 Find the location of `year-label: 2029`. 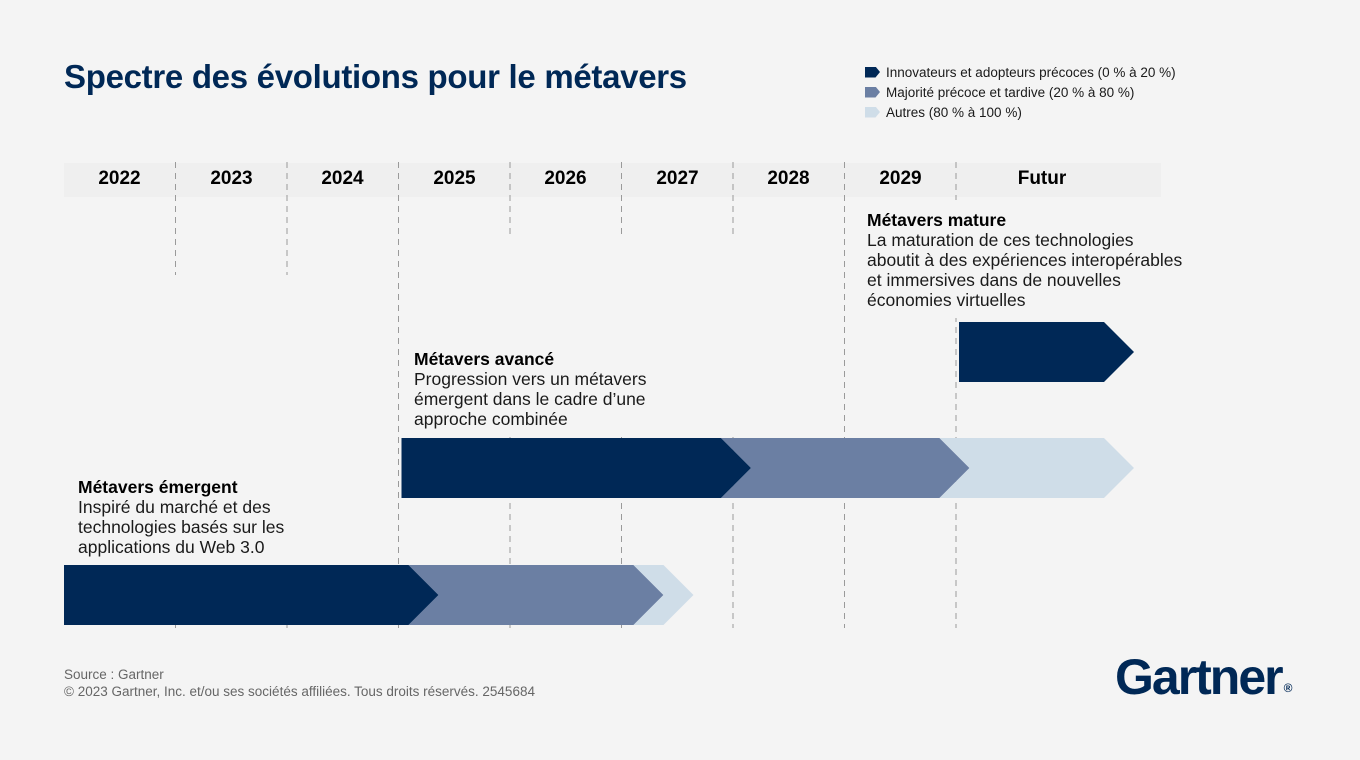

year-label: 2029 is located at coordinates (900, 178).